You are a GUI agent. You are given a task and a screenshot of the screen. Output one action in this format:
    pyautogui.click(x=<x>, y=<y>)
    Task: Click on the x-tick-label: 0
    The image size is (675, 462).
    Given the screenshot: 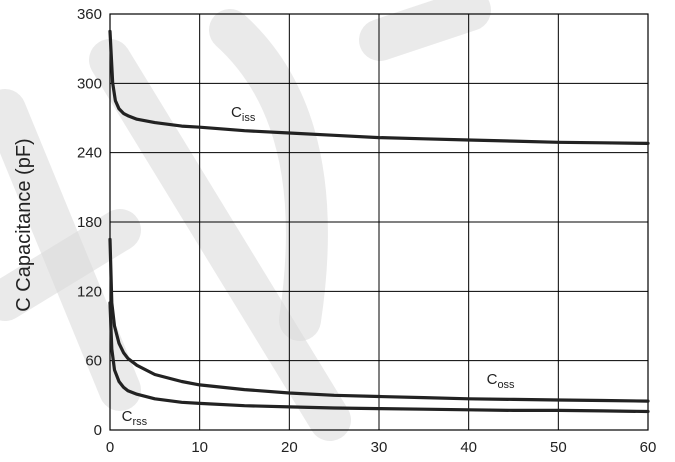 What is the action you would take?
    pyautogui.click(x=110, y=447)
    